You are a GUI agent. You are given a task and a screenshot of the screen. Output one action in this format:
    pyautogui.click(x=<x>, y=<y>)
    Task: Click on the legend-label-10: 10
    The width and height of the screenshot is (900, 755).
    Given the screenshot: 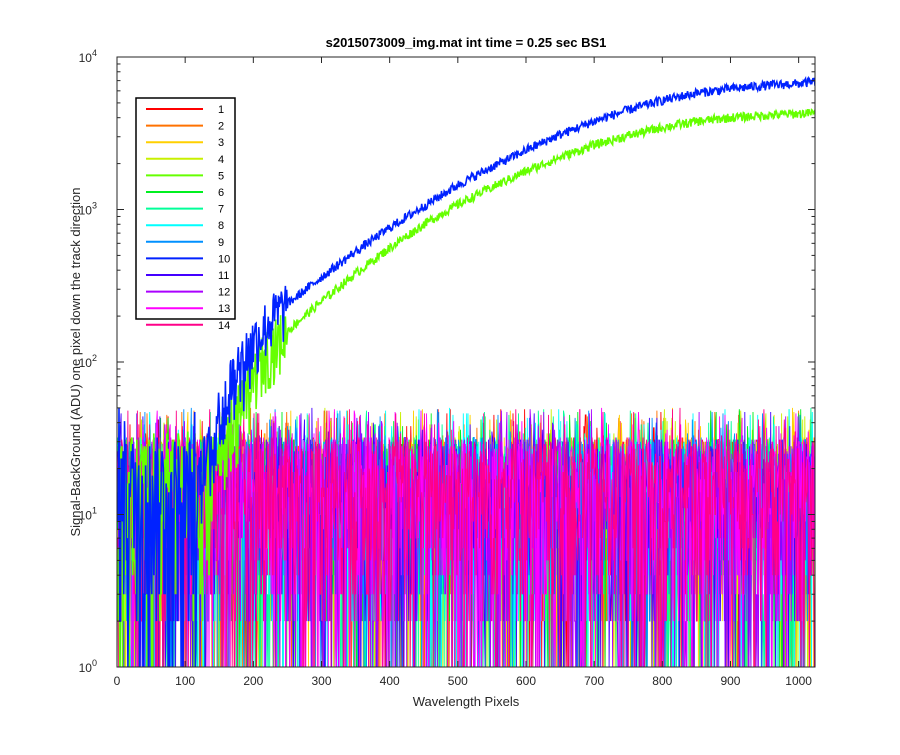 What is the action you would take?
    pyautogui.click(x=224, y=259)
    